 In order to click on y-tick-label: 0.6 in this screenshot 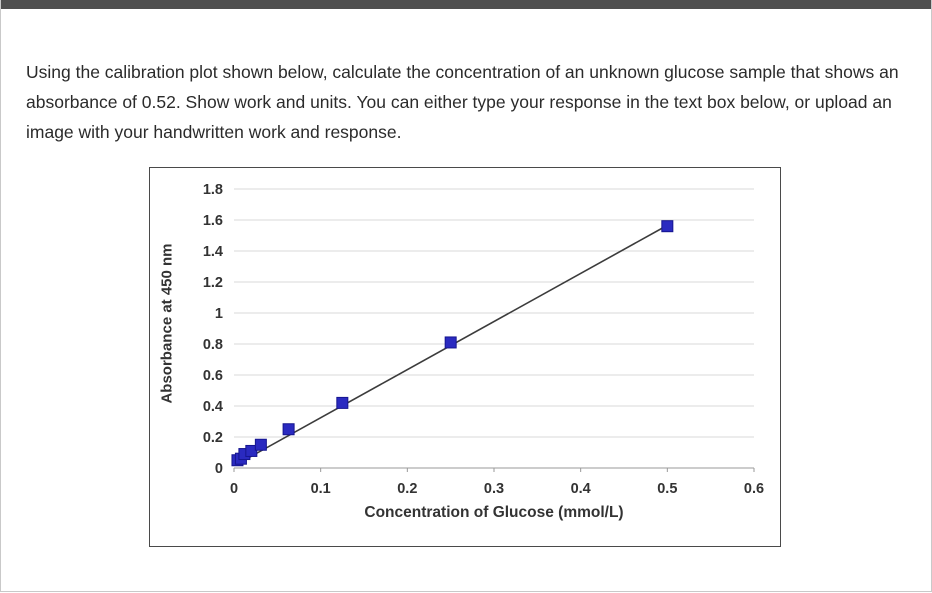, I will do `click(213, 376)`.